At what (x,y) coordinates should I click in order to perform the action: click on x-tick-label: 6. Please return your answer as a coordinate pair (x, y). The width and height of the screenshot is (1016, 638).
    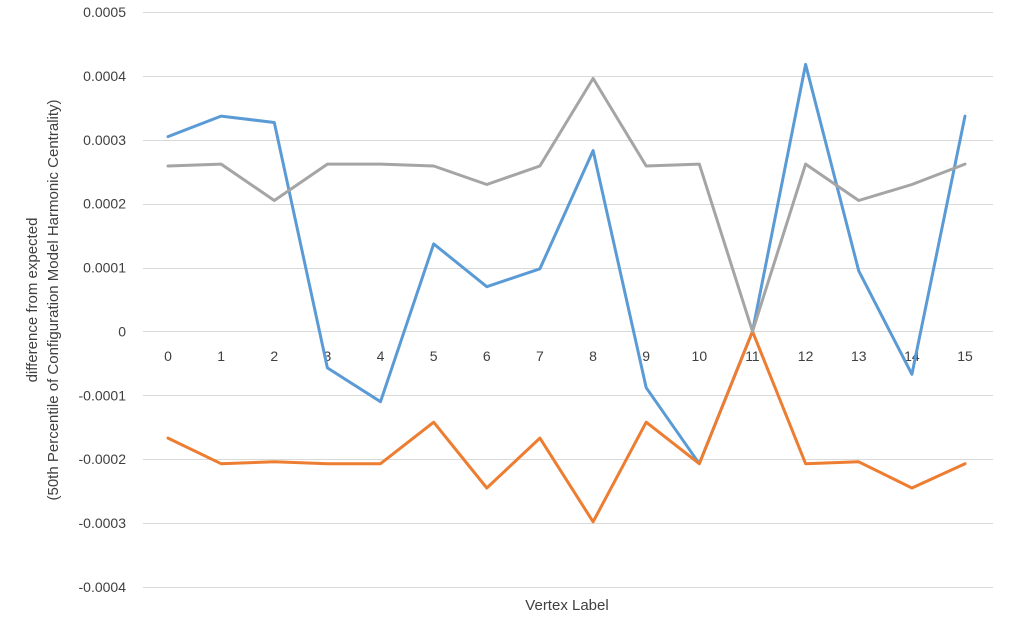
    Looking at the image, I should click on (487, 356).